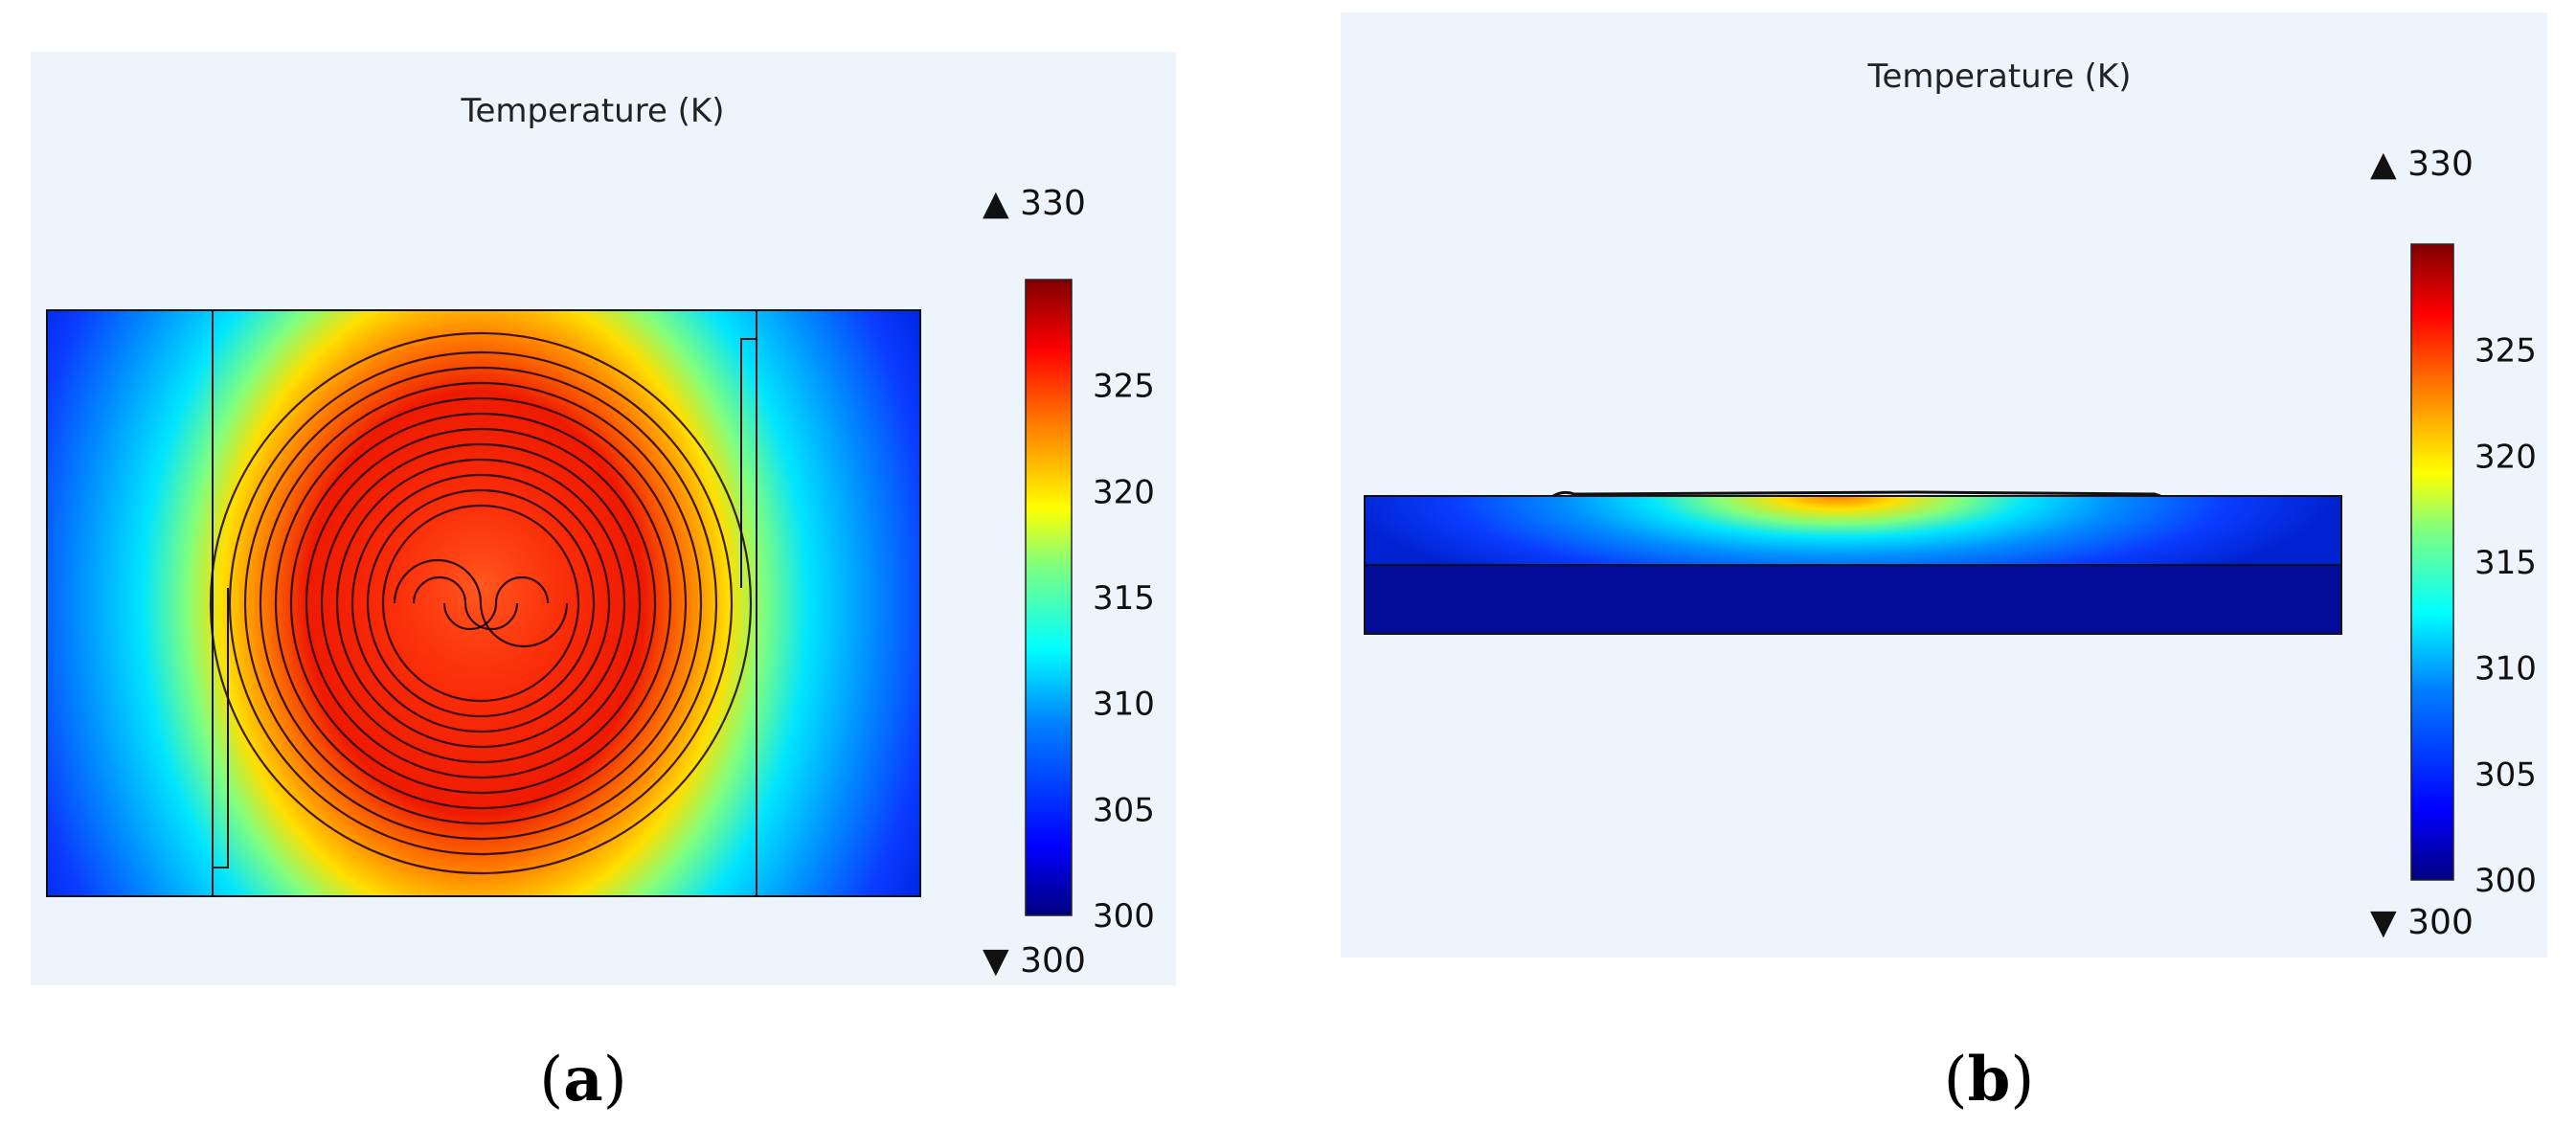  I want to click on panel-b-colorbar-gradient, so click(2432, 562).